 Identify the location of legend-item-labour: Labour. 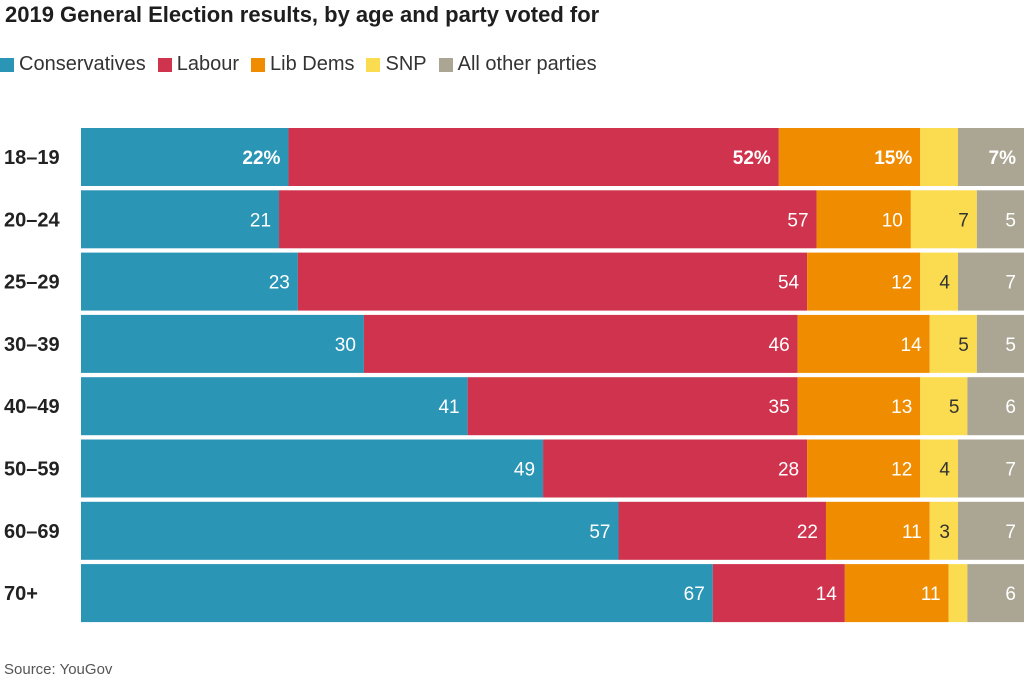
(198, 64).